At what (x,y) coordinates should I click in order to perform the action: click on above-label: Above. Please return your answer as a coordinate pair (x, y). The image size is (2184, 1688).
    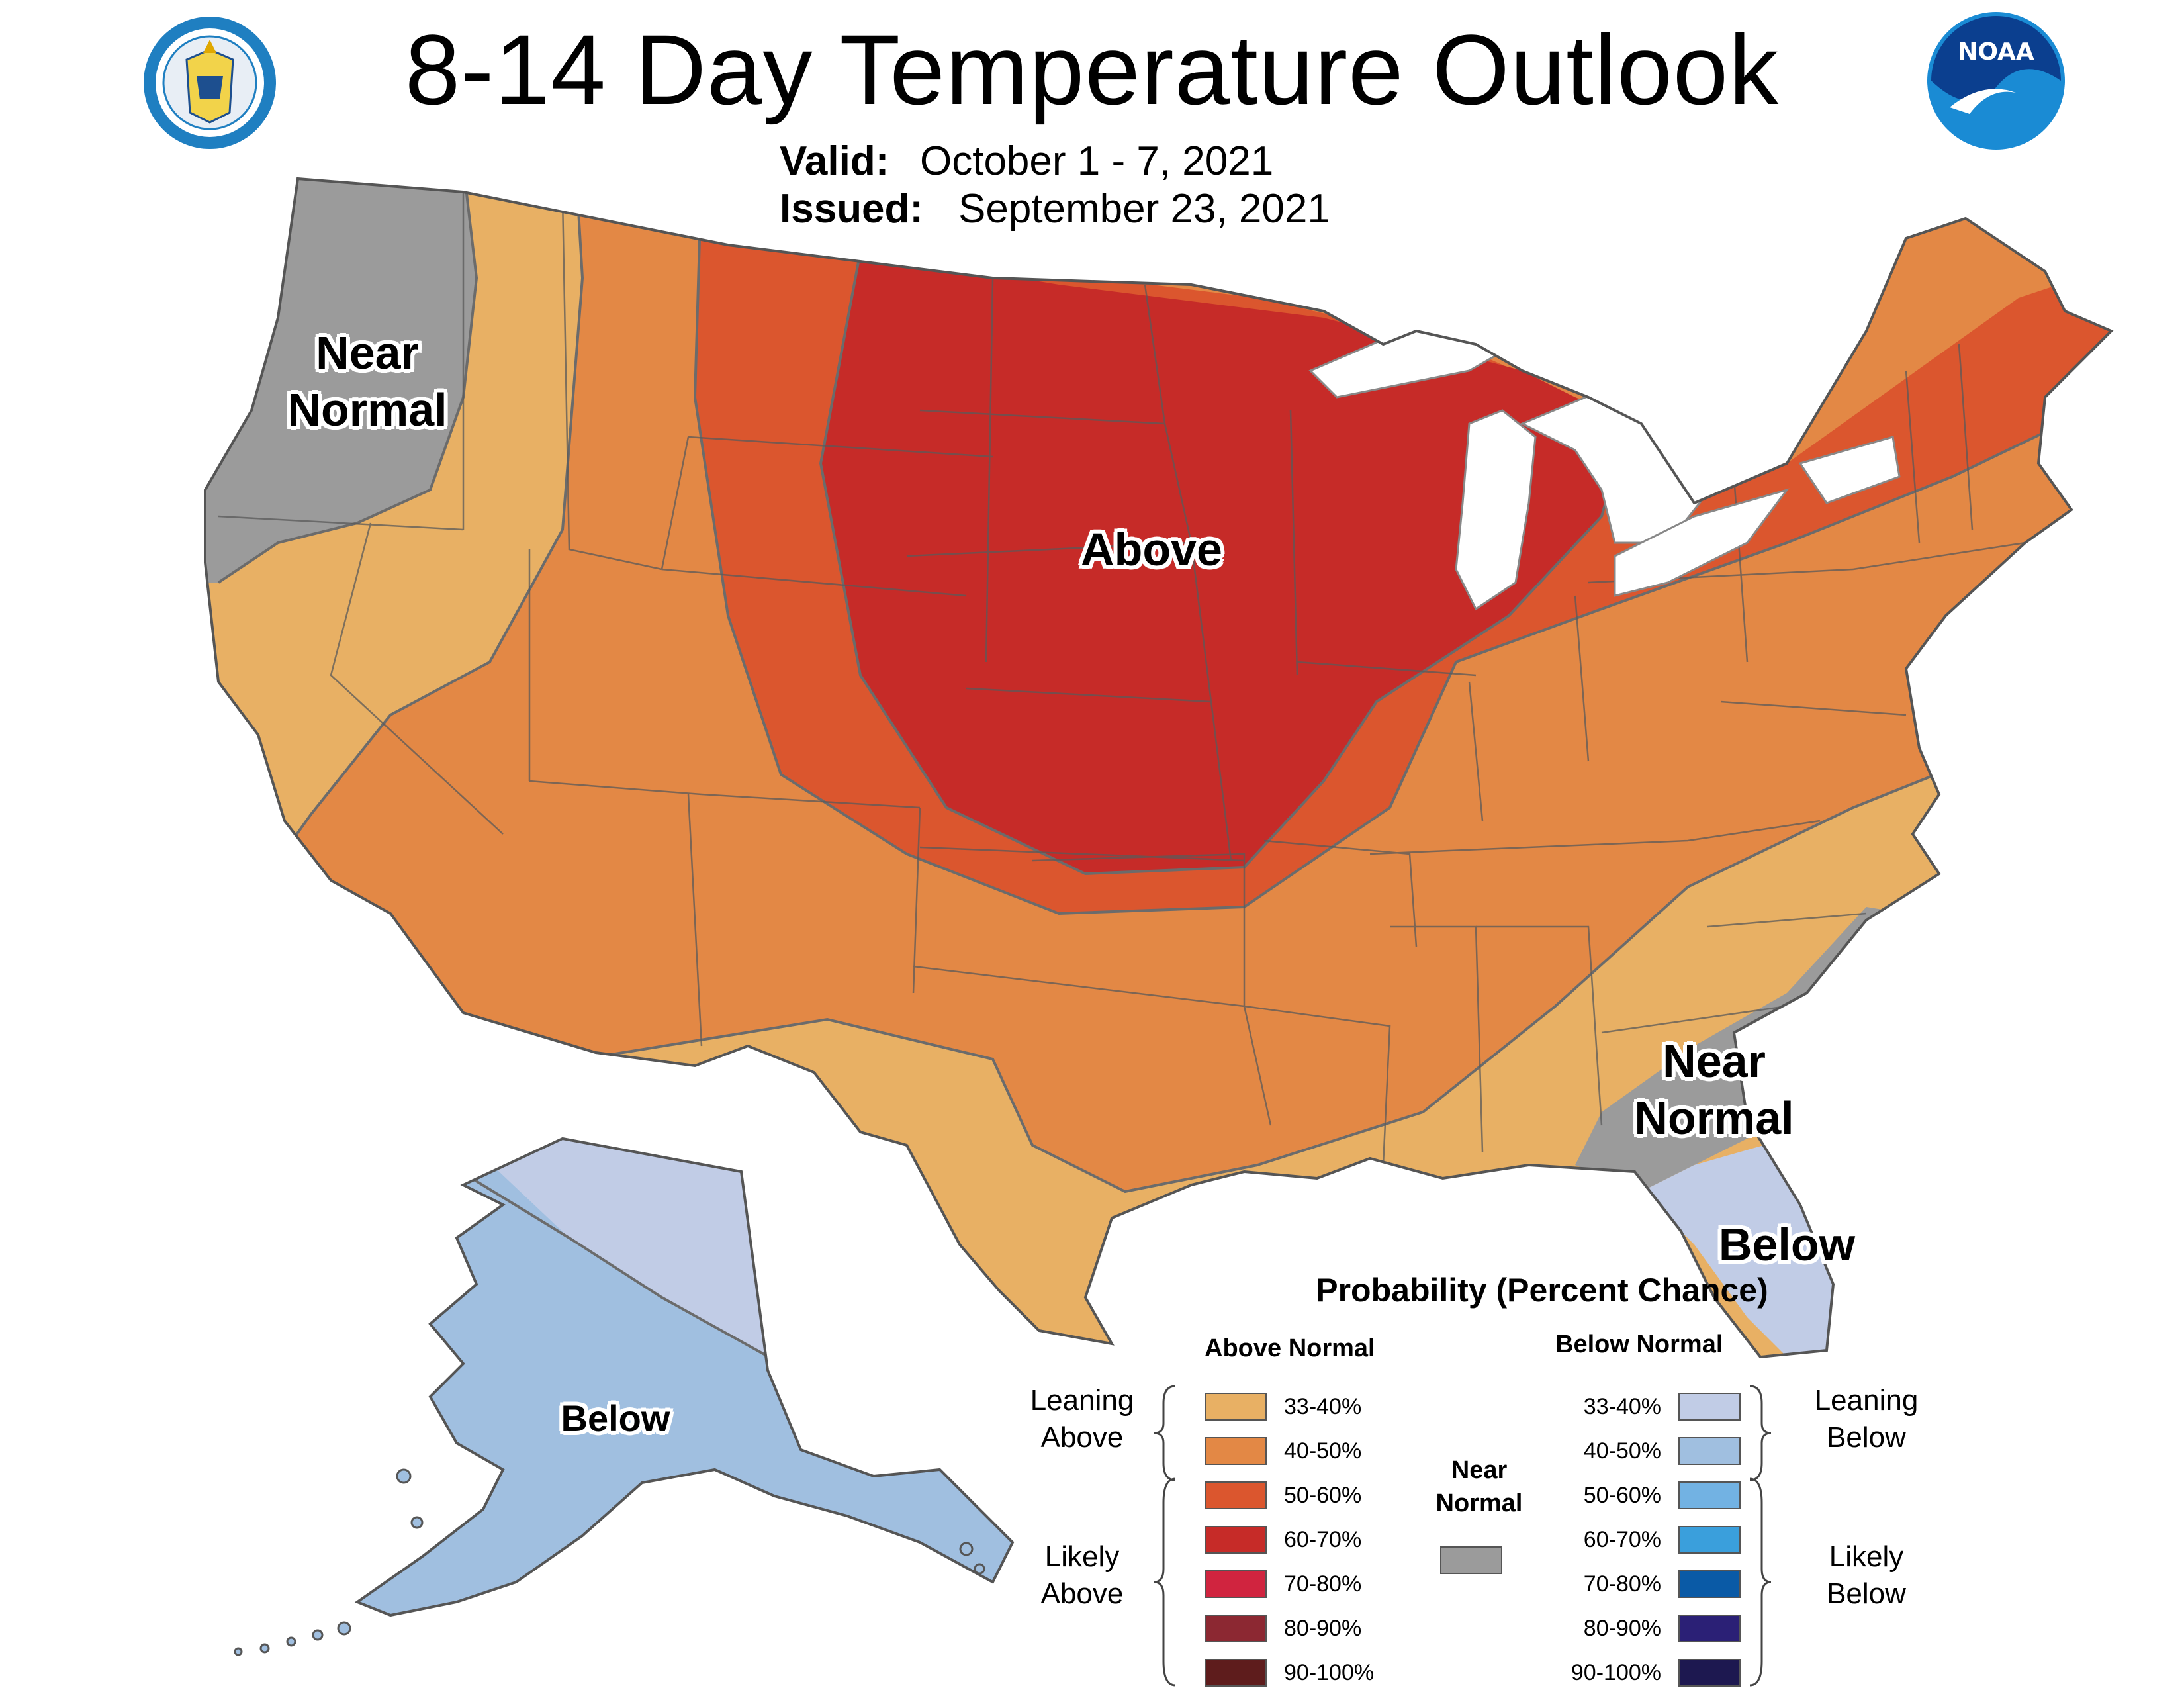
    Looking at the image, I should click on (1151, 549).